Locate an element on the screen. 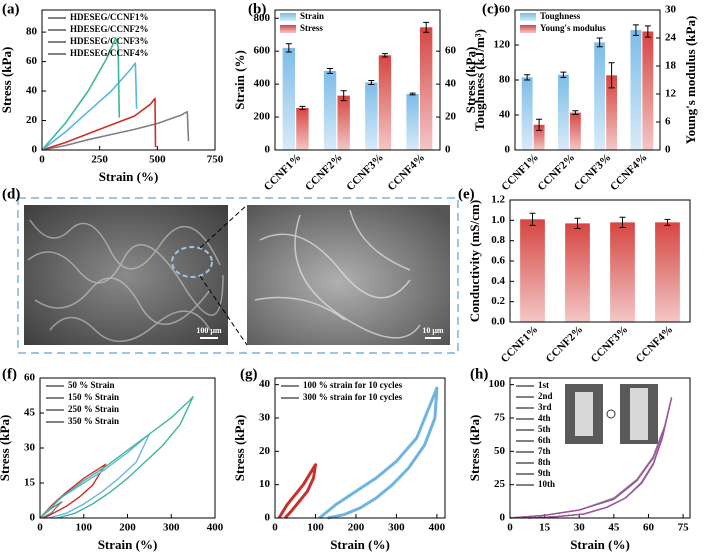  y-tick-label: 6 is located at coordinates (668, 122).